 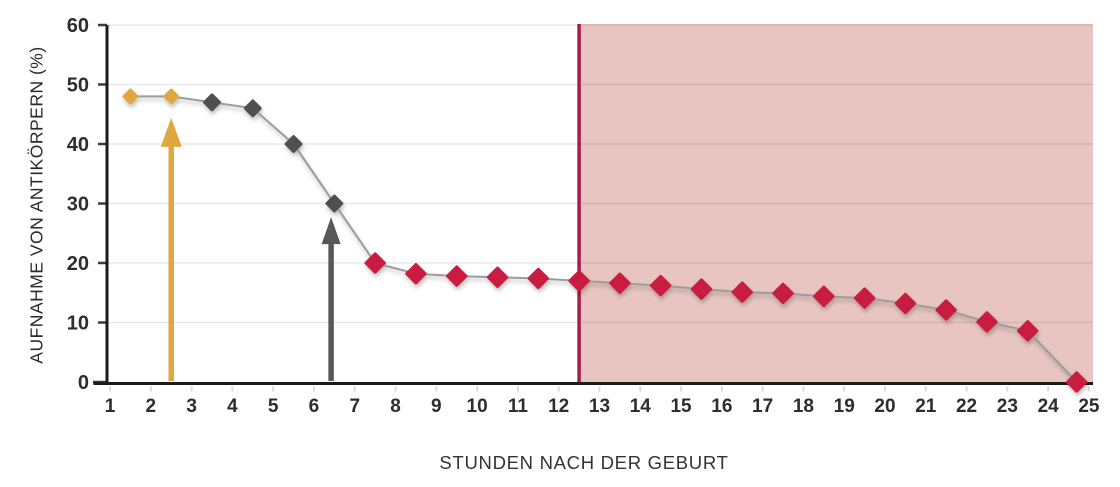 I want to click on x-tick-label: 2, so click(x=151, y=406).